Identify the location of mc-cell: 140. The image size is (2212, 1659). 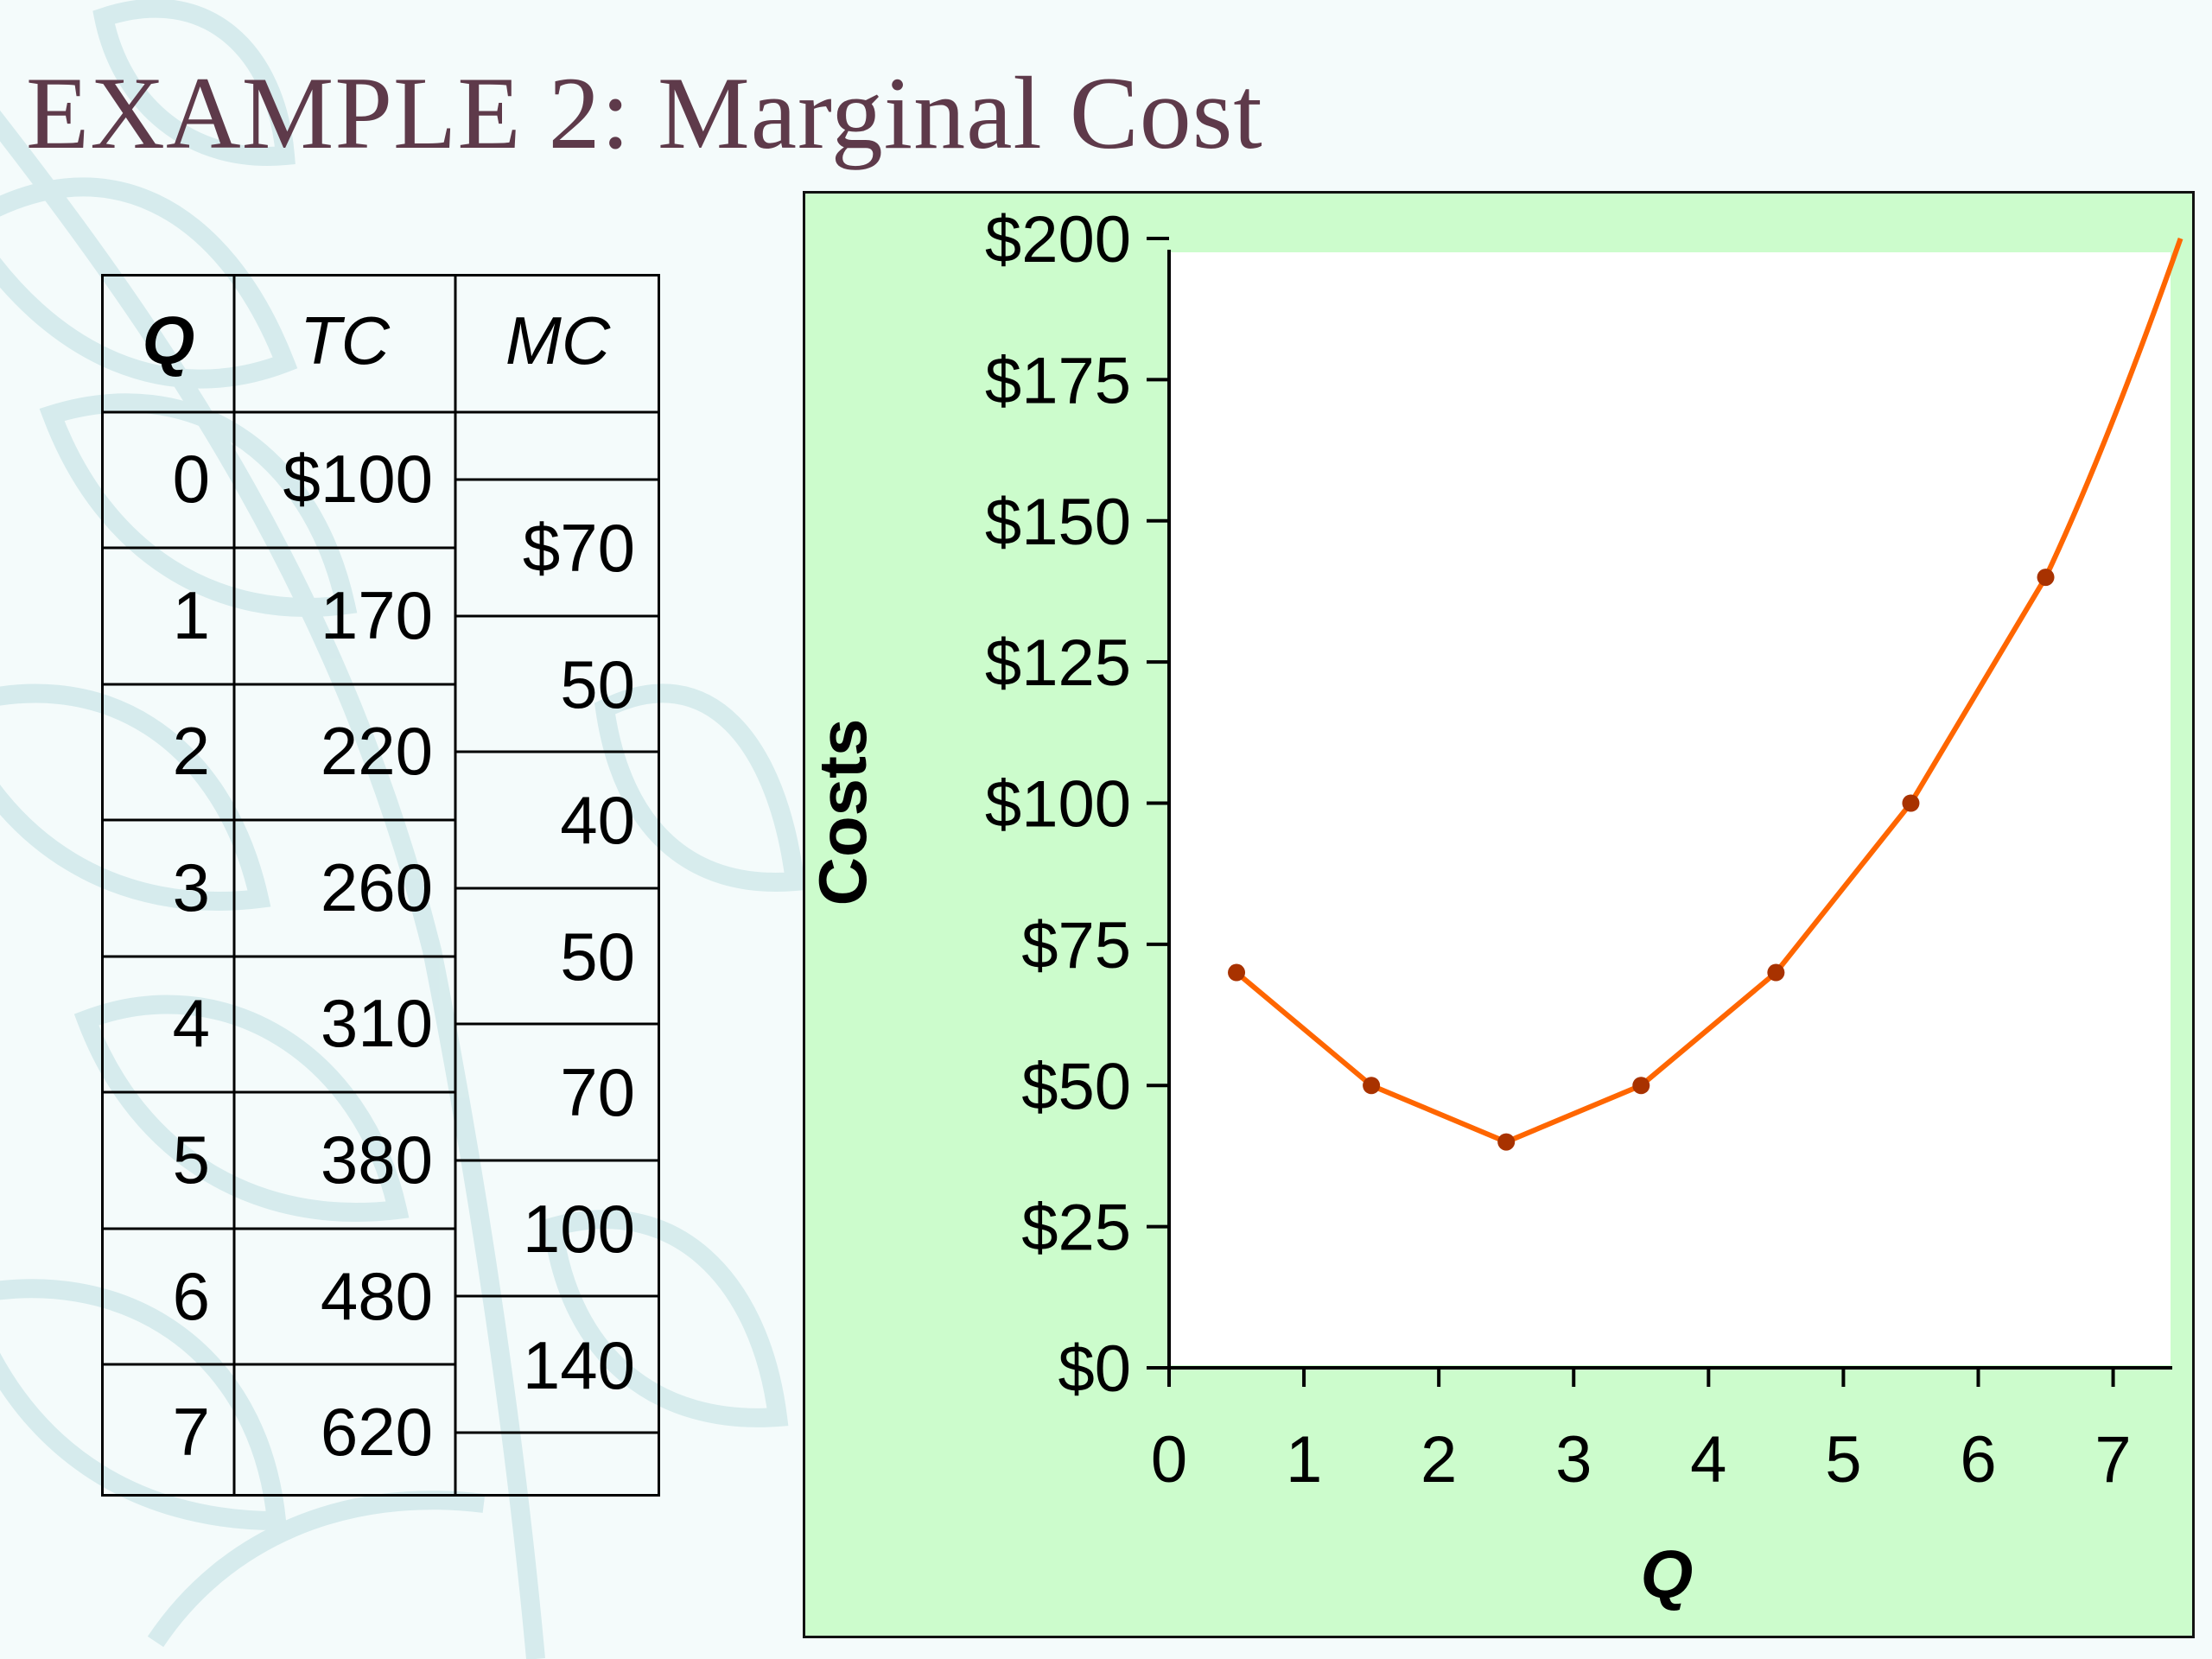
(578, 1364).